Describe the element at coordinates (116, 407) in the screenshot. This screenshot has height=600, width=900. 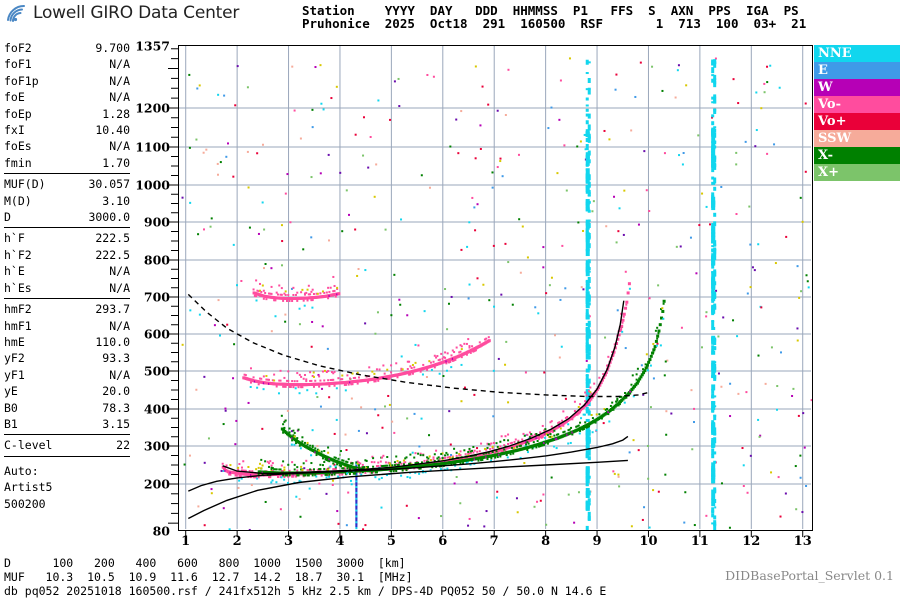
I see `param-value: 78.3` at that location.